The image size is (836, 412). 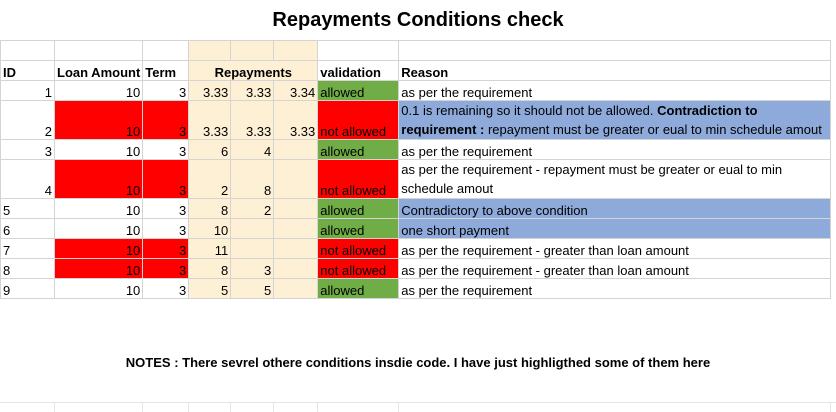 What do you see at coordinates (210, 228) in the screenshot?
I see `cell-repayment-1: 10` at bounding box center [210, 228].